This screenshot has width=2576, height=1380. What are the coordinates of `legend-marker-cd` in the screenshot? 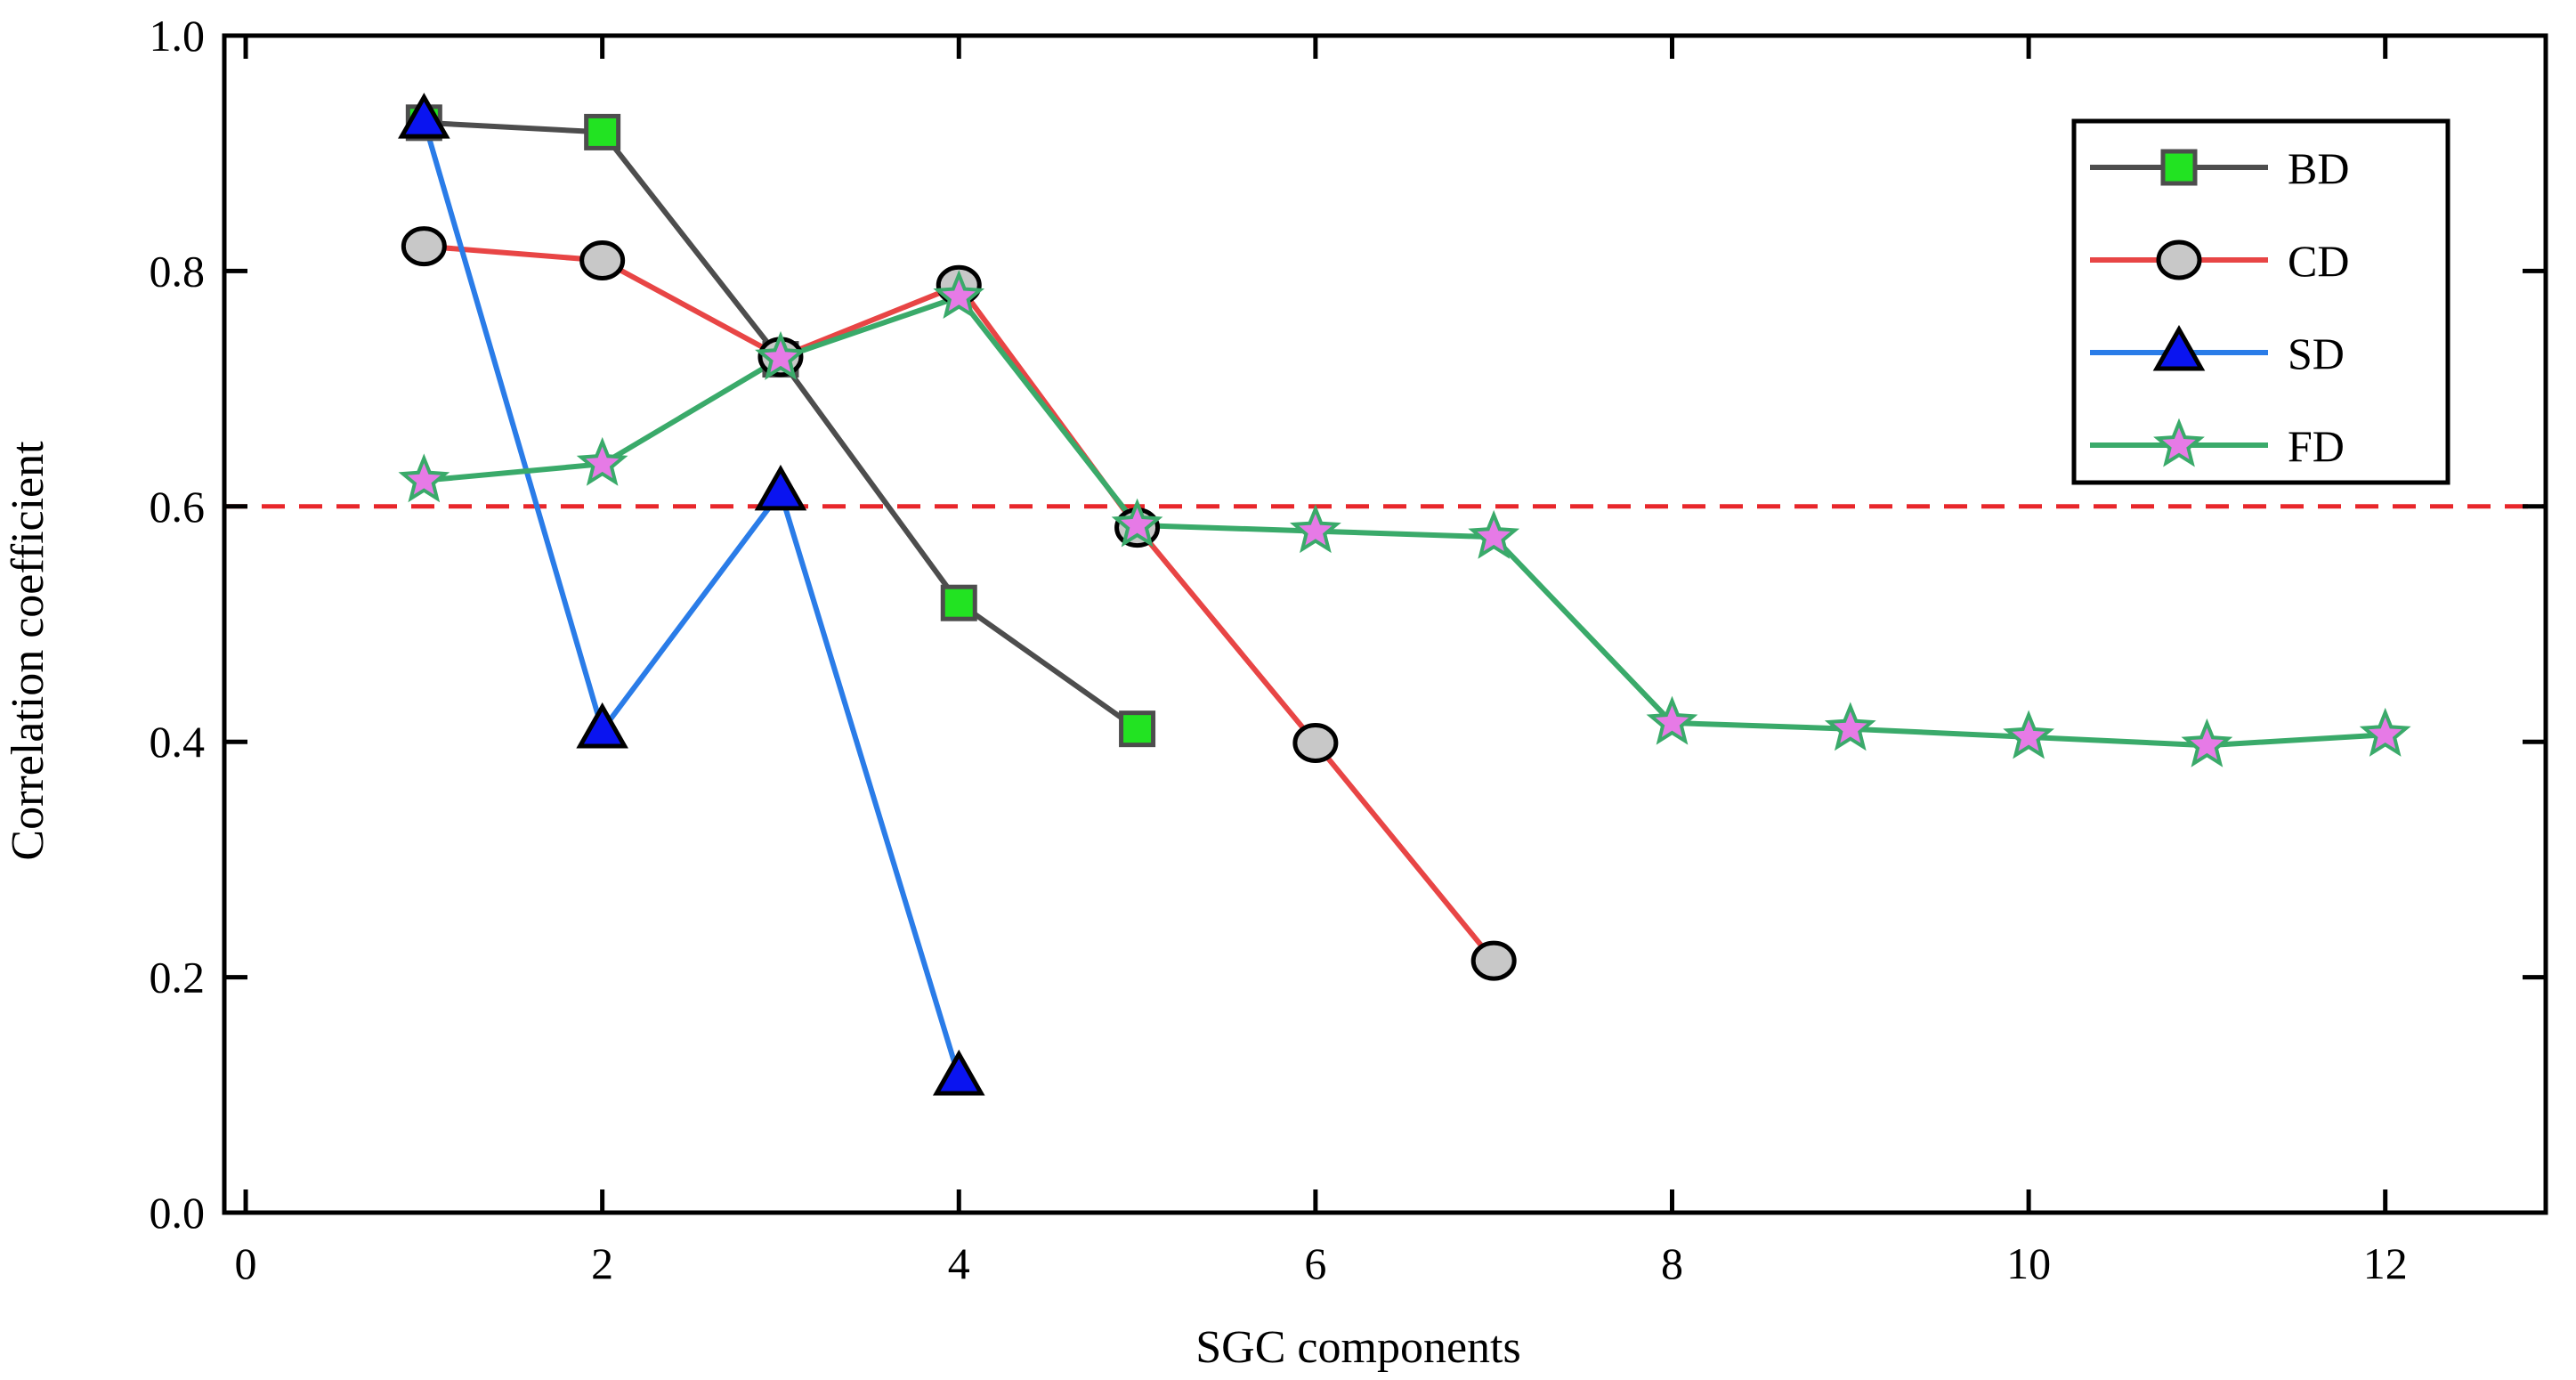 It's located at (2179, 260).